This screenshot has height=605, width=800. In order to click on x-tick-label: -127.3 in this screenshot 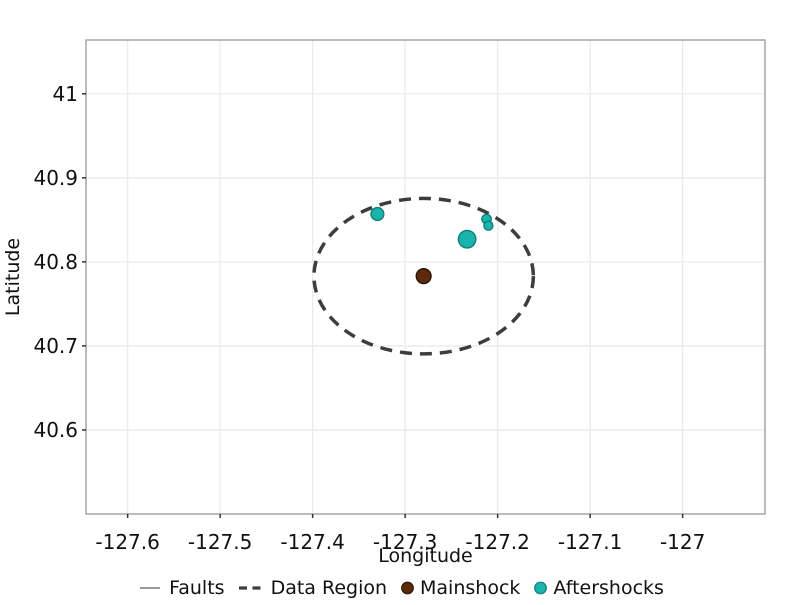, I will do `click(405, 542)`.